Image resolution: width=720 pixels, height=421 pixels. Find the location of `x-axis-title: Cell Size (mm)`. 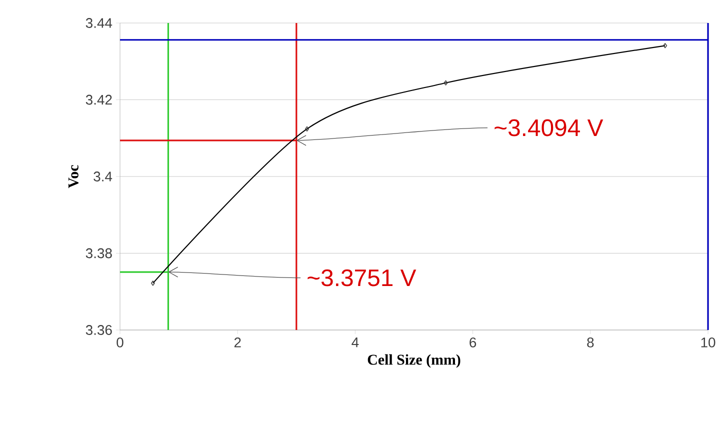

x-axis-title: Cell Size (mm) is located at coordinates (414, 361).